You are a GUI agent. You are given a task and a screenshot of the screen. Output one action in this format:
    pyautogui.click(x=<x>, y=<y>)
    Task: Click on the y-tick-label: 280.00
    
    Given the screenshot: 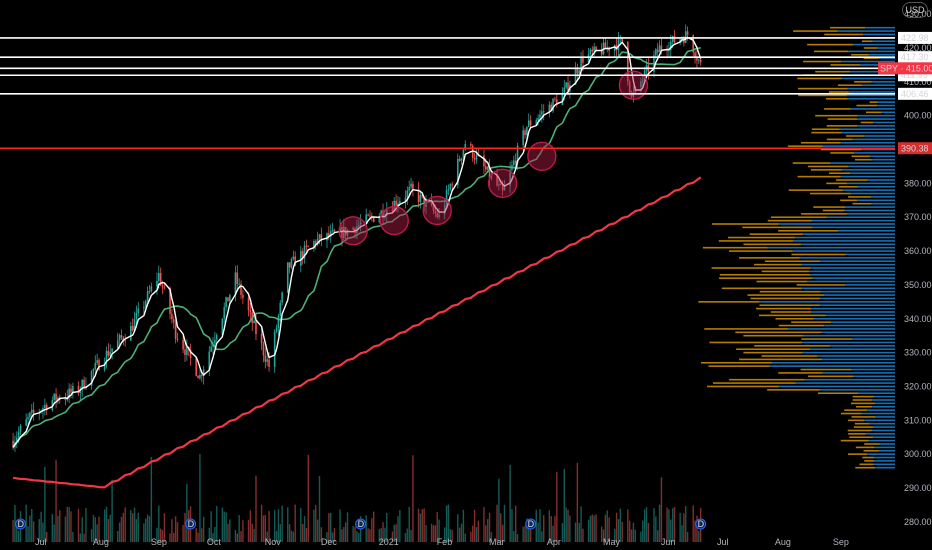 What is the action you would take?
    pyautogui.click(x=918, y=522)
    